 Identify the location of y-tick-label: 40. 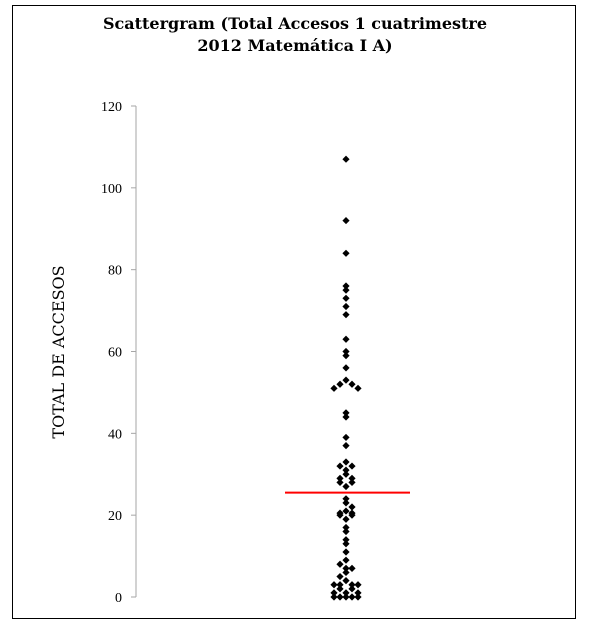
(115, 434).